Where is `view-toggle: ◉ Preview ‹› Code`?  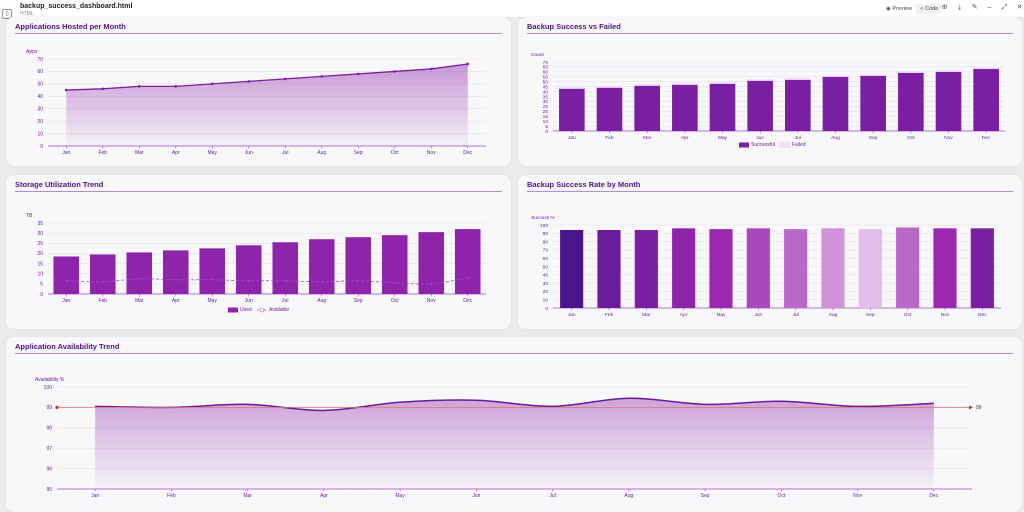 view-toggle: ◉ Preview ‹› Code is located at coordinates (912, 9).